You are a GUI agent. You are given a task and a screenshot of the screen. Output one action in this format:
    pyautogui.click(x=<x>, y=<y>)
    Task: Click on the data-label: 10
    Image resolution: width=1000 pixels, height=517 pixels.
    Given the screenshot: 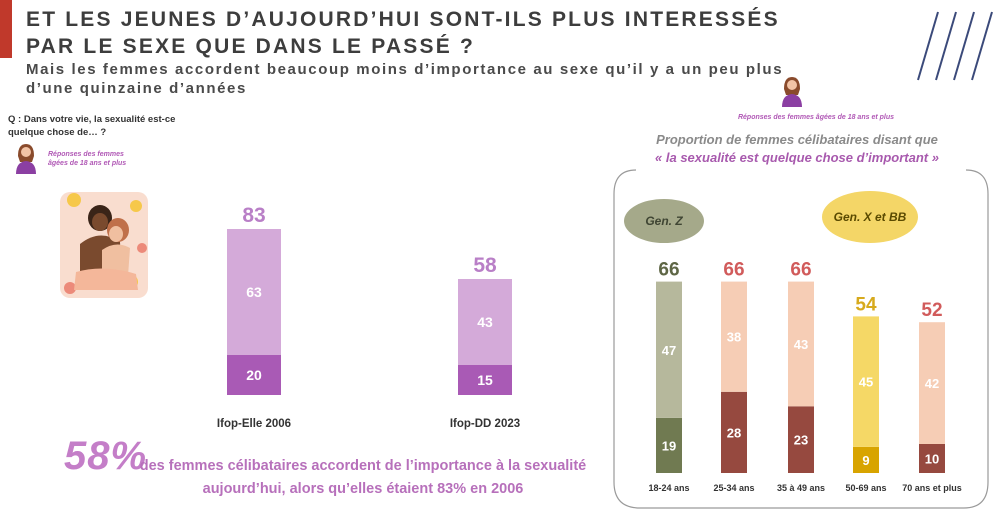 What is the action you would take?
    pyautogui.click(x=932, y=459)
    